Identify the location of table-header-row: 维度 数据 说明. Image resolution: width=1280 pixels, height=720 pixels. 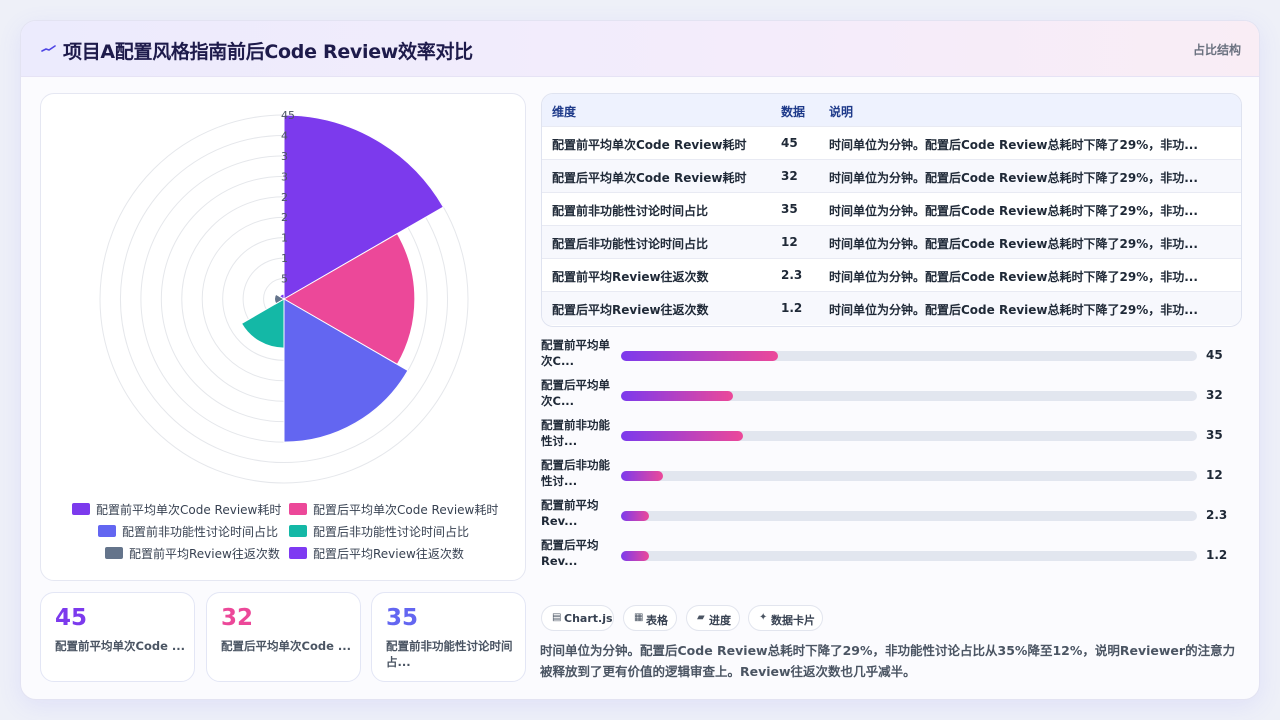
(891, 110).